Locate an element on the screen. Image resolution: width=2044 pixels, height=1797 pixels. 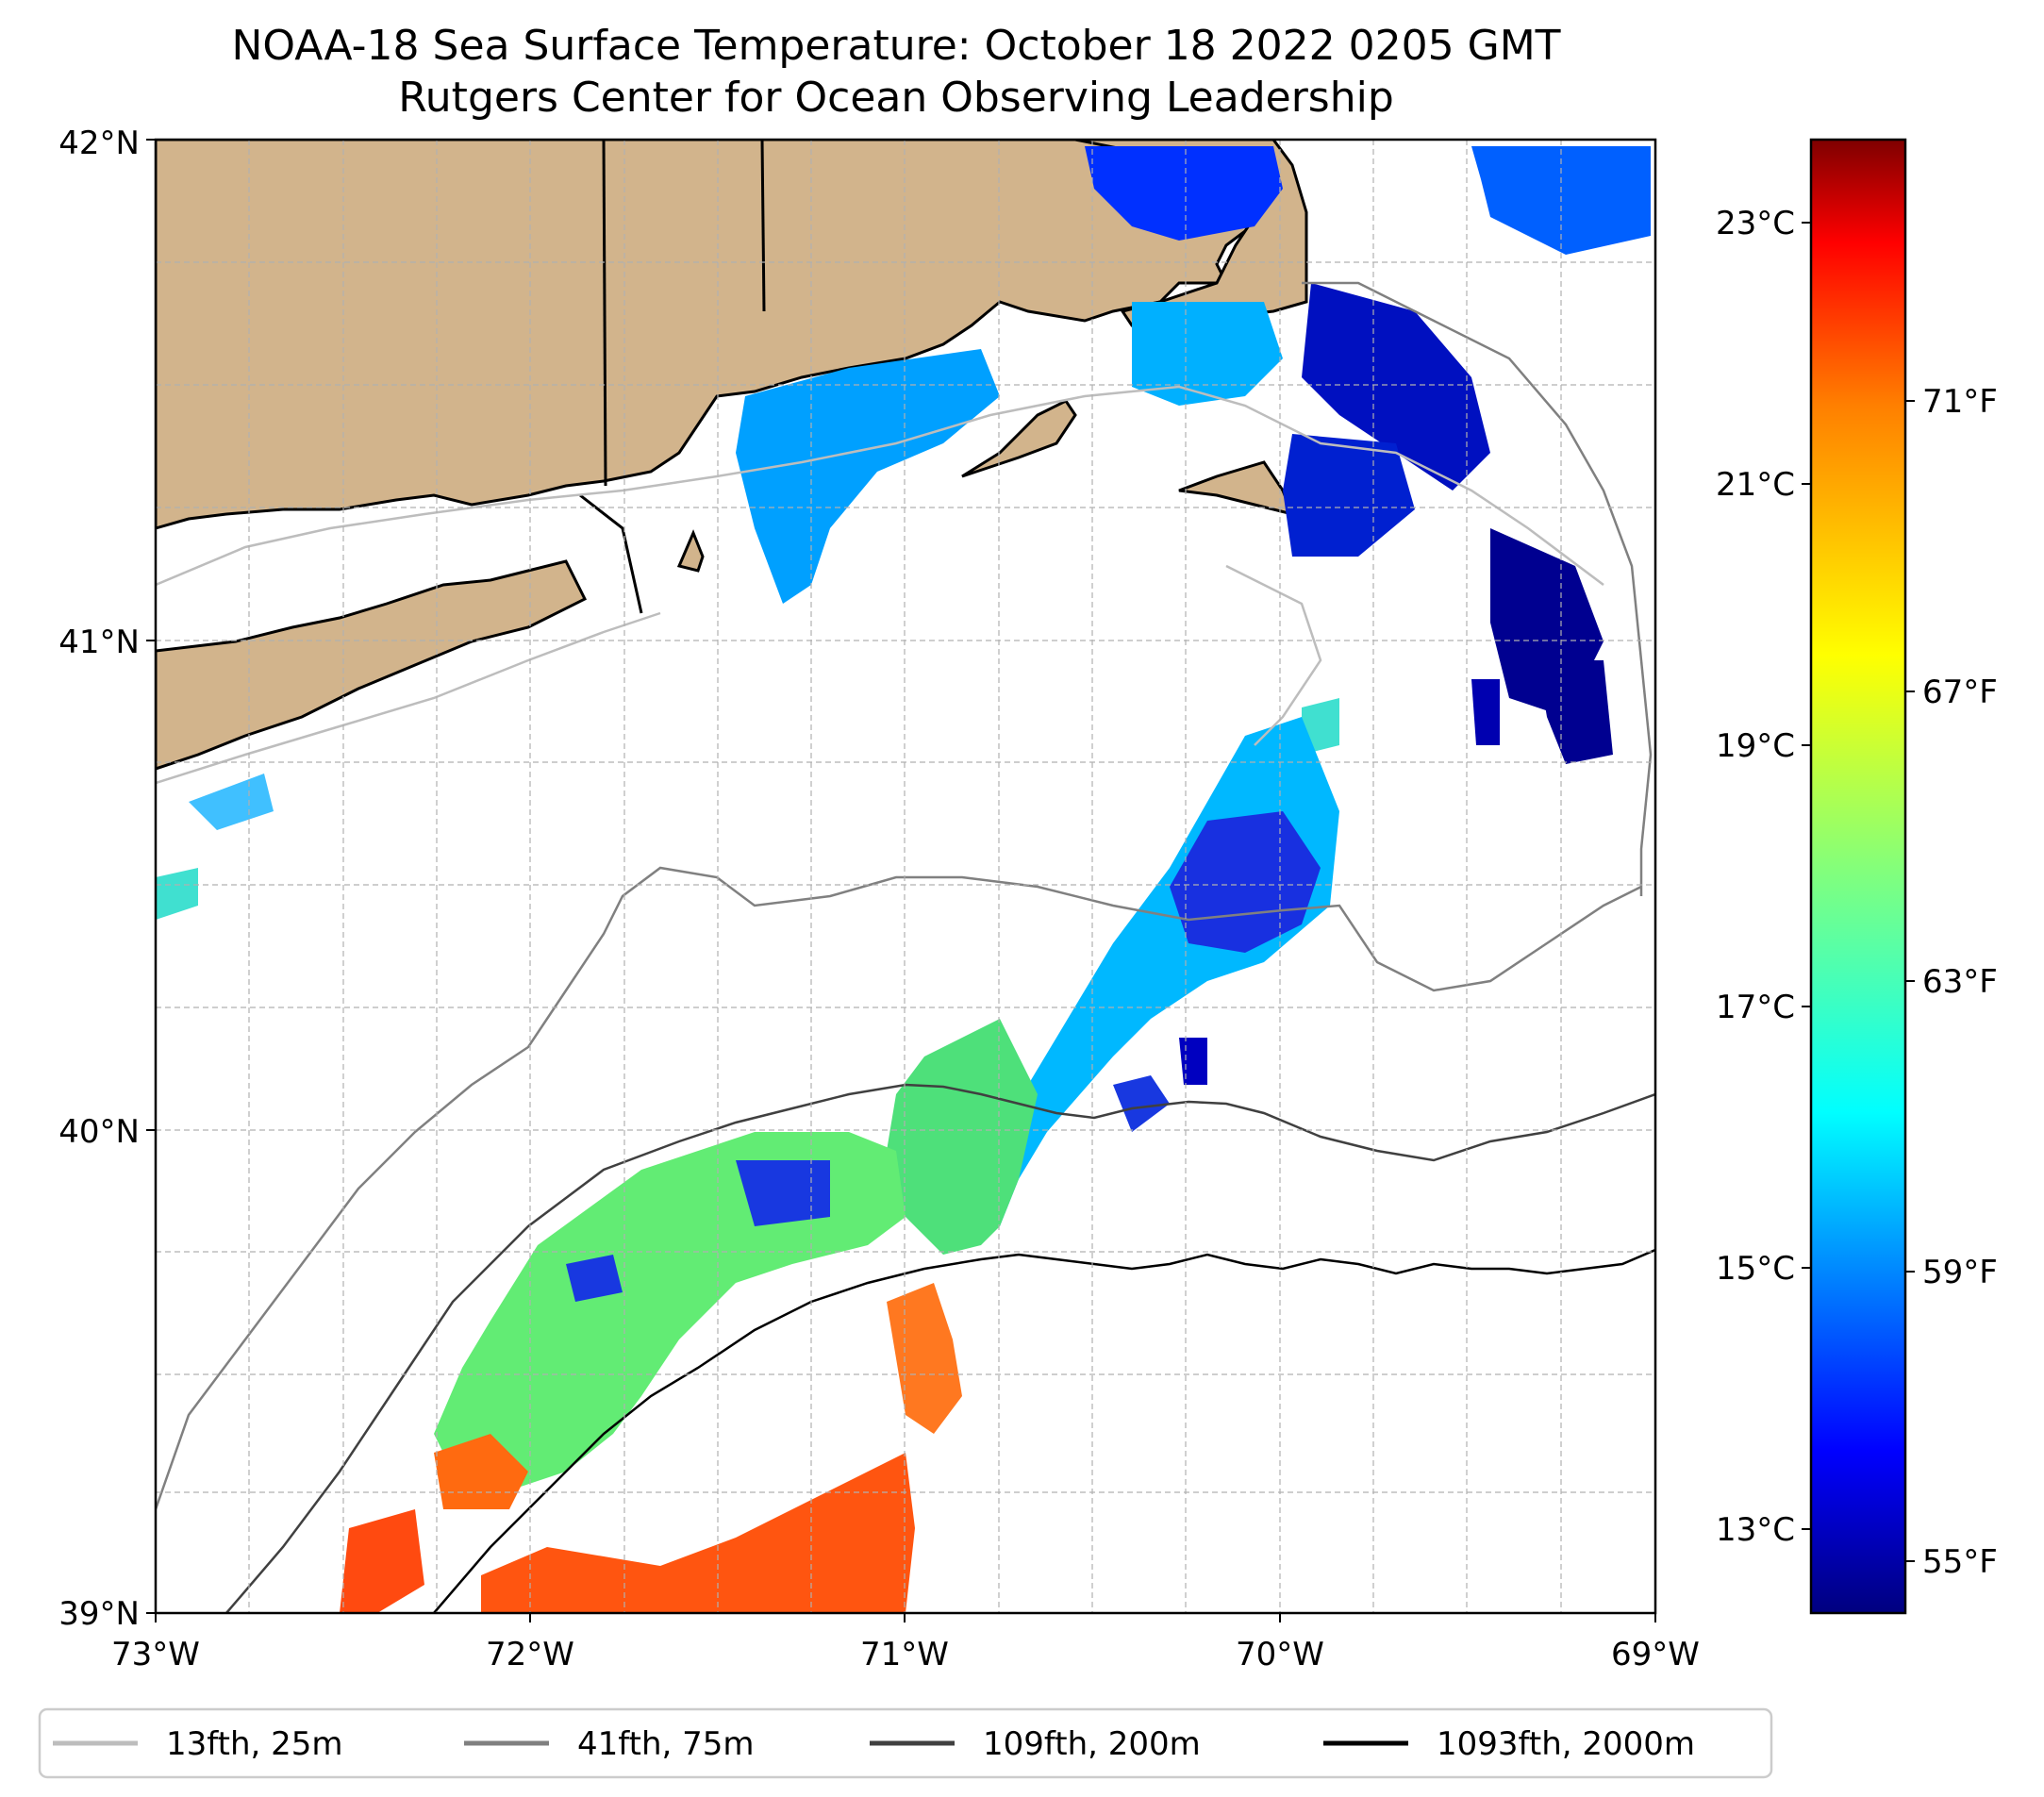
bathymetry-2000m is located at coordinates (1044, 1430).